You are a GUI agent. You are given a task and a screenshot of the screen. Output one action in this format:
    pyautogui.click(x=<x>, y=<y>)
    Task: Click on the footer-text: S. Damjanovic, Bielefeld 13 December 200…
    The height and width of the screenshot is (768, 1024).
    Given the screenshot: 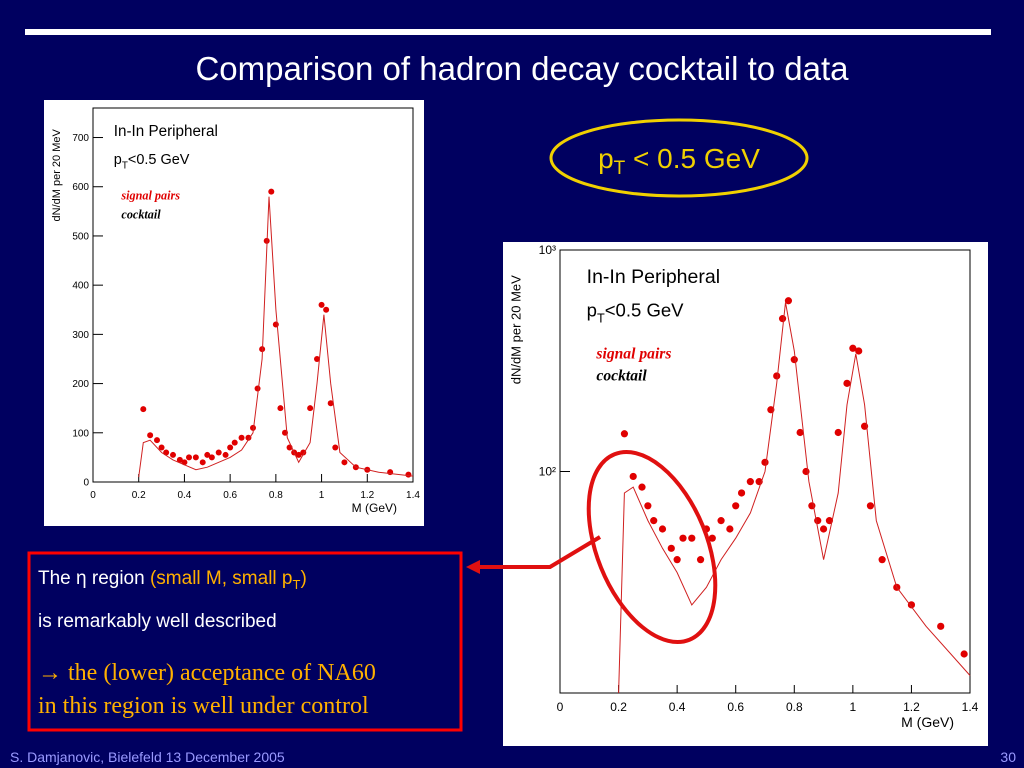 What is the action you would take?
    pyautogui.click(x=147, y=757)
    